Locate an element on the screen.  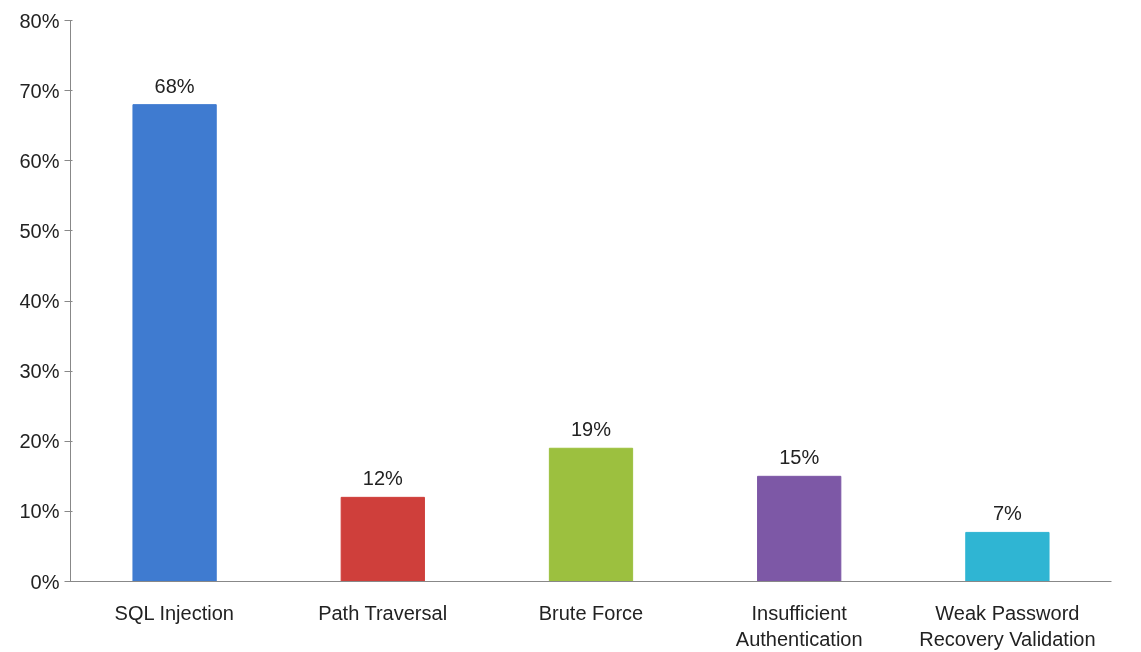
y-tick-label: 80% is located at coordinates (39, 20).